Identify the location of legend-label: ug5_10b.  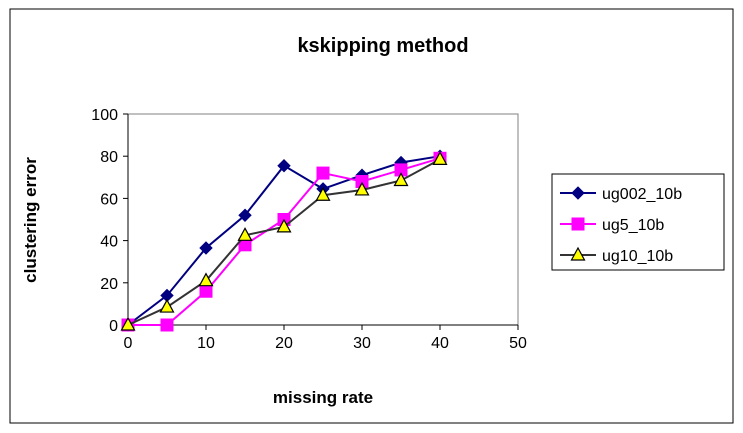
(633, 225).